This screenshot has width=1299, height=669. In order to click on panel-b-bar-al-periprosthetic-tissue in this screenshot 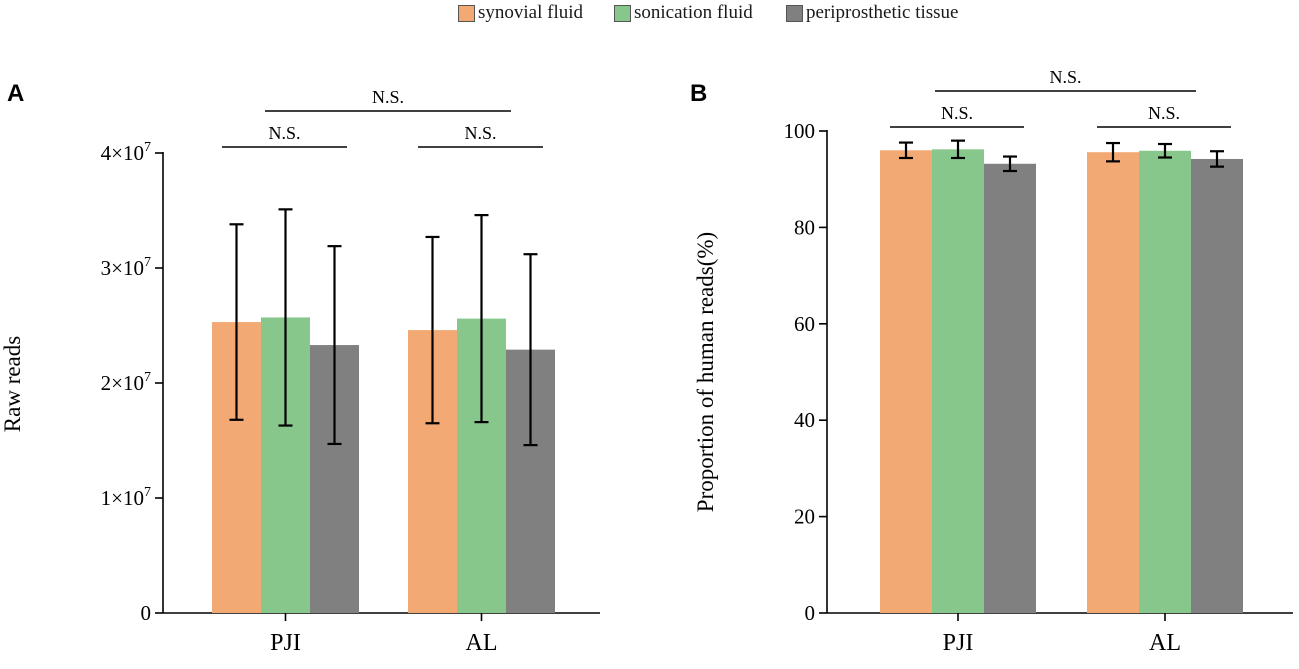, I will do `click(1217, 385)`.